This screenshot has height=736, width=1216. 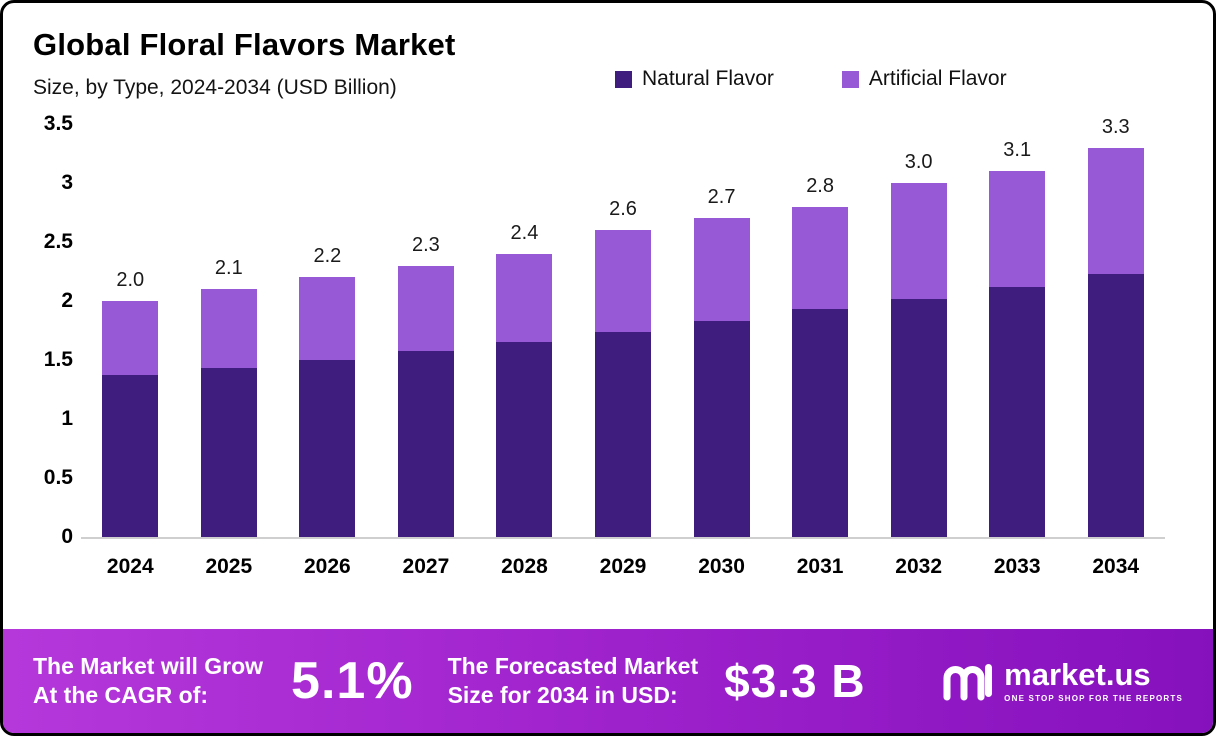 What do you see at coordinates (721, 566) in the screenshot?
I see `x-axis-label: 2030` at bounding box center [721, 566].